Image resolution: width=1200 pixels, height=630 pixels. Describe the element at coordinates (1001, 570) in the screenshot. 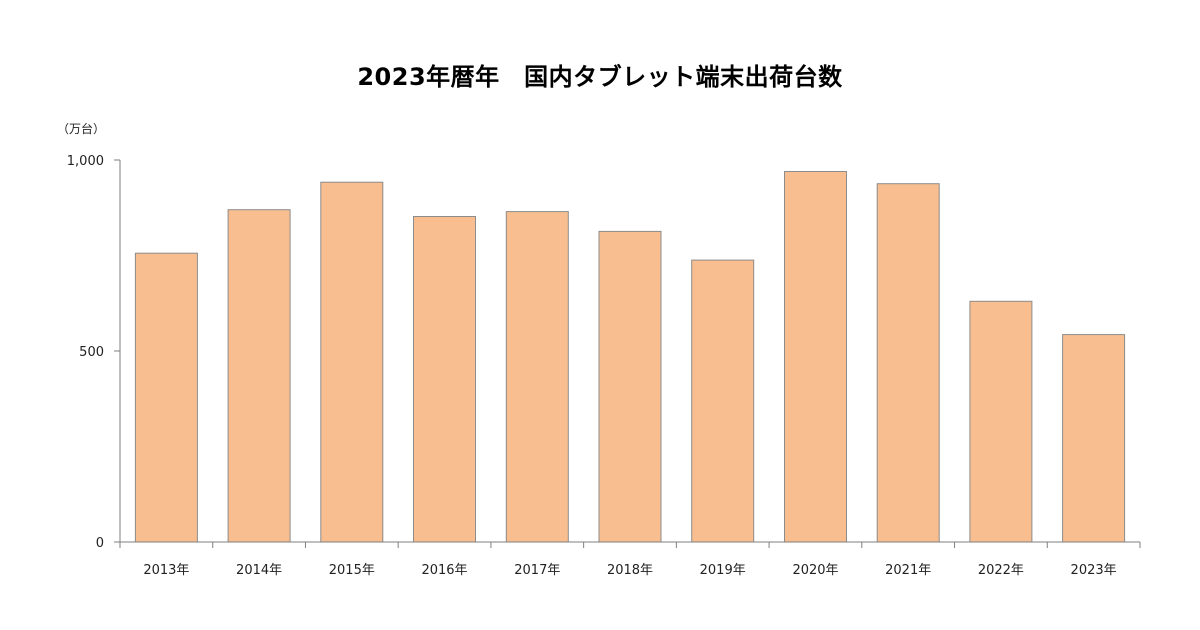

I see `x-tick-label: 2022年` at that location.